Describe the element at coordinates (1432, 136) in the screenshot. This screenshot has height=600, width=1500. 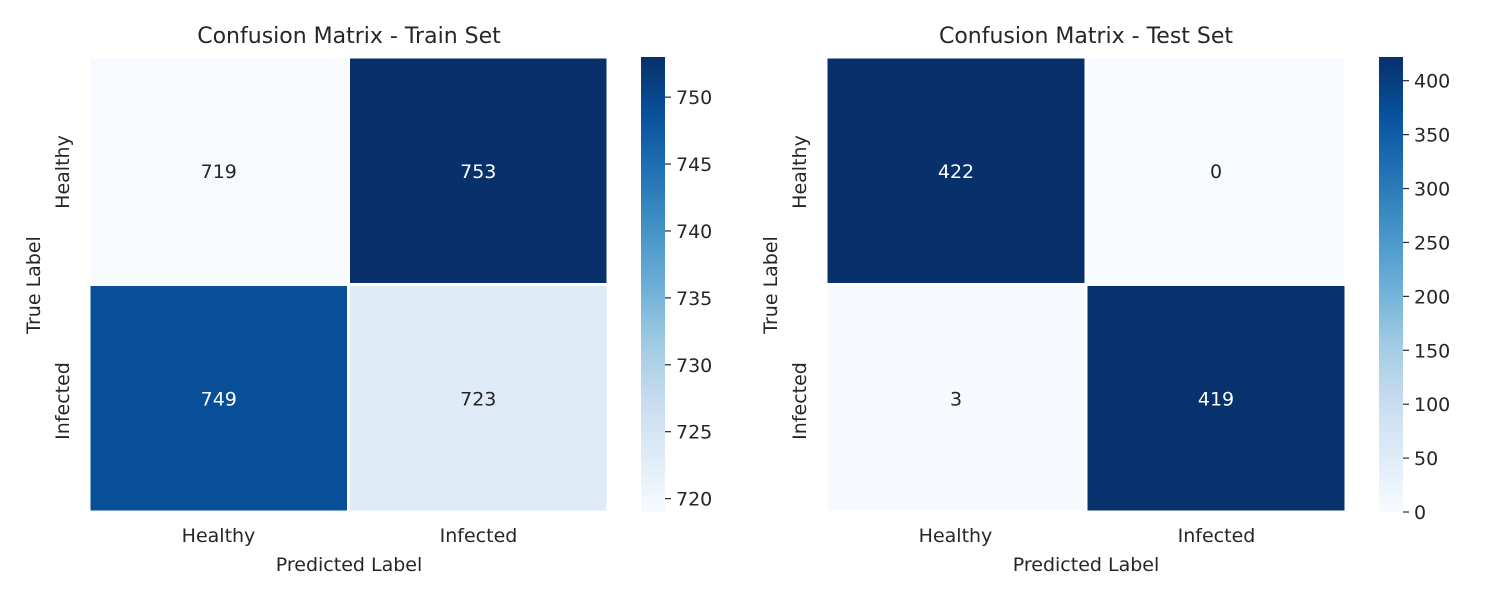
I see `test-colorbar-tick-label: 350` at that location.